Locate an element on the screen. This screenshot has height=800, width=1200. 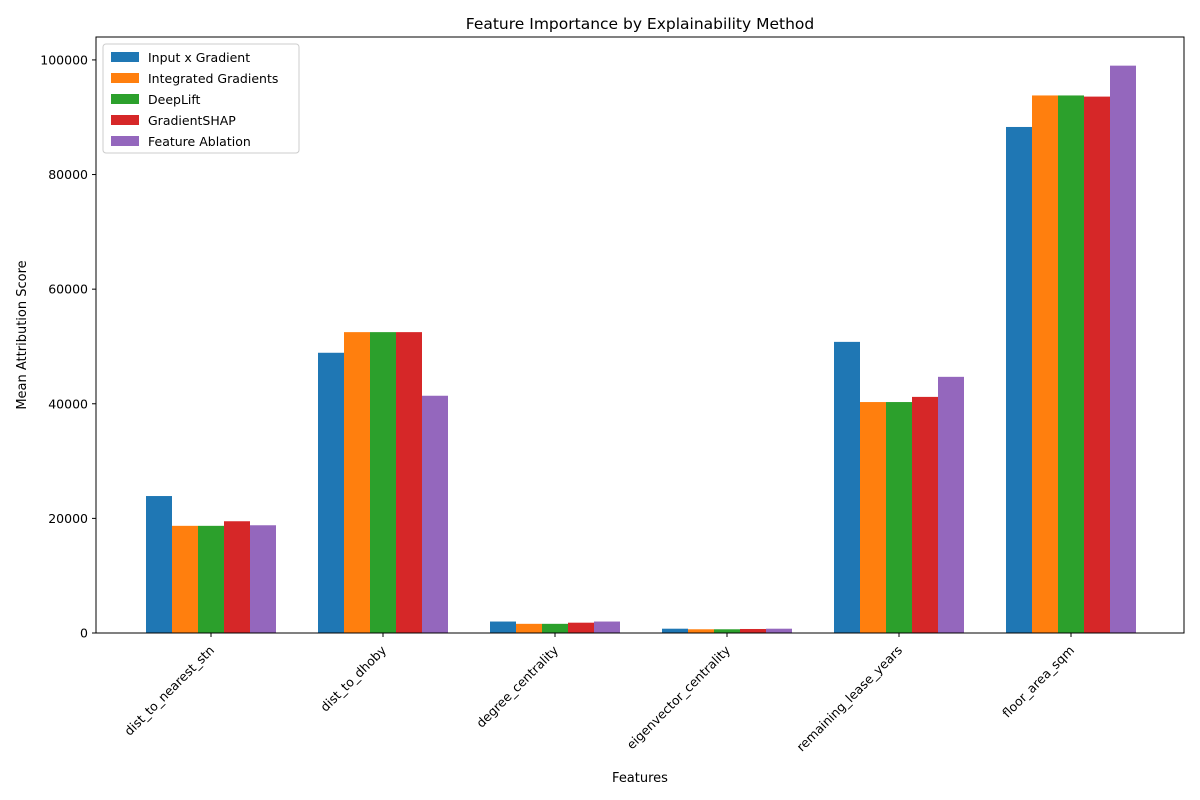
y-tick-label: 20000 is located at coordinates (68, 518).